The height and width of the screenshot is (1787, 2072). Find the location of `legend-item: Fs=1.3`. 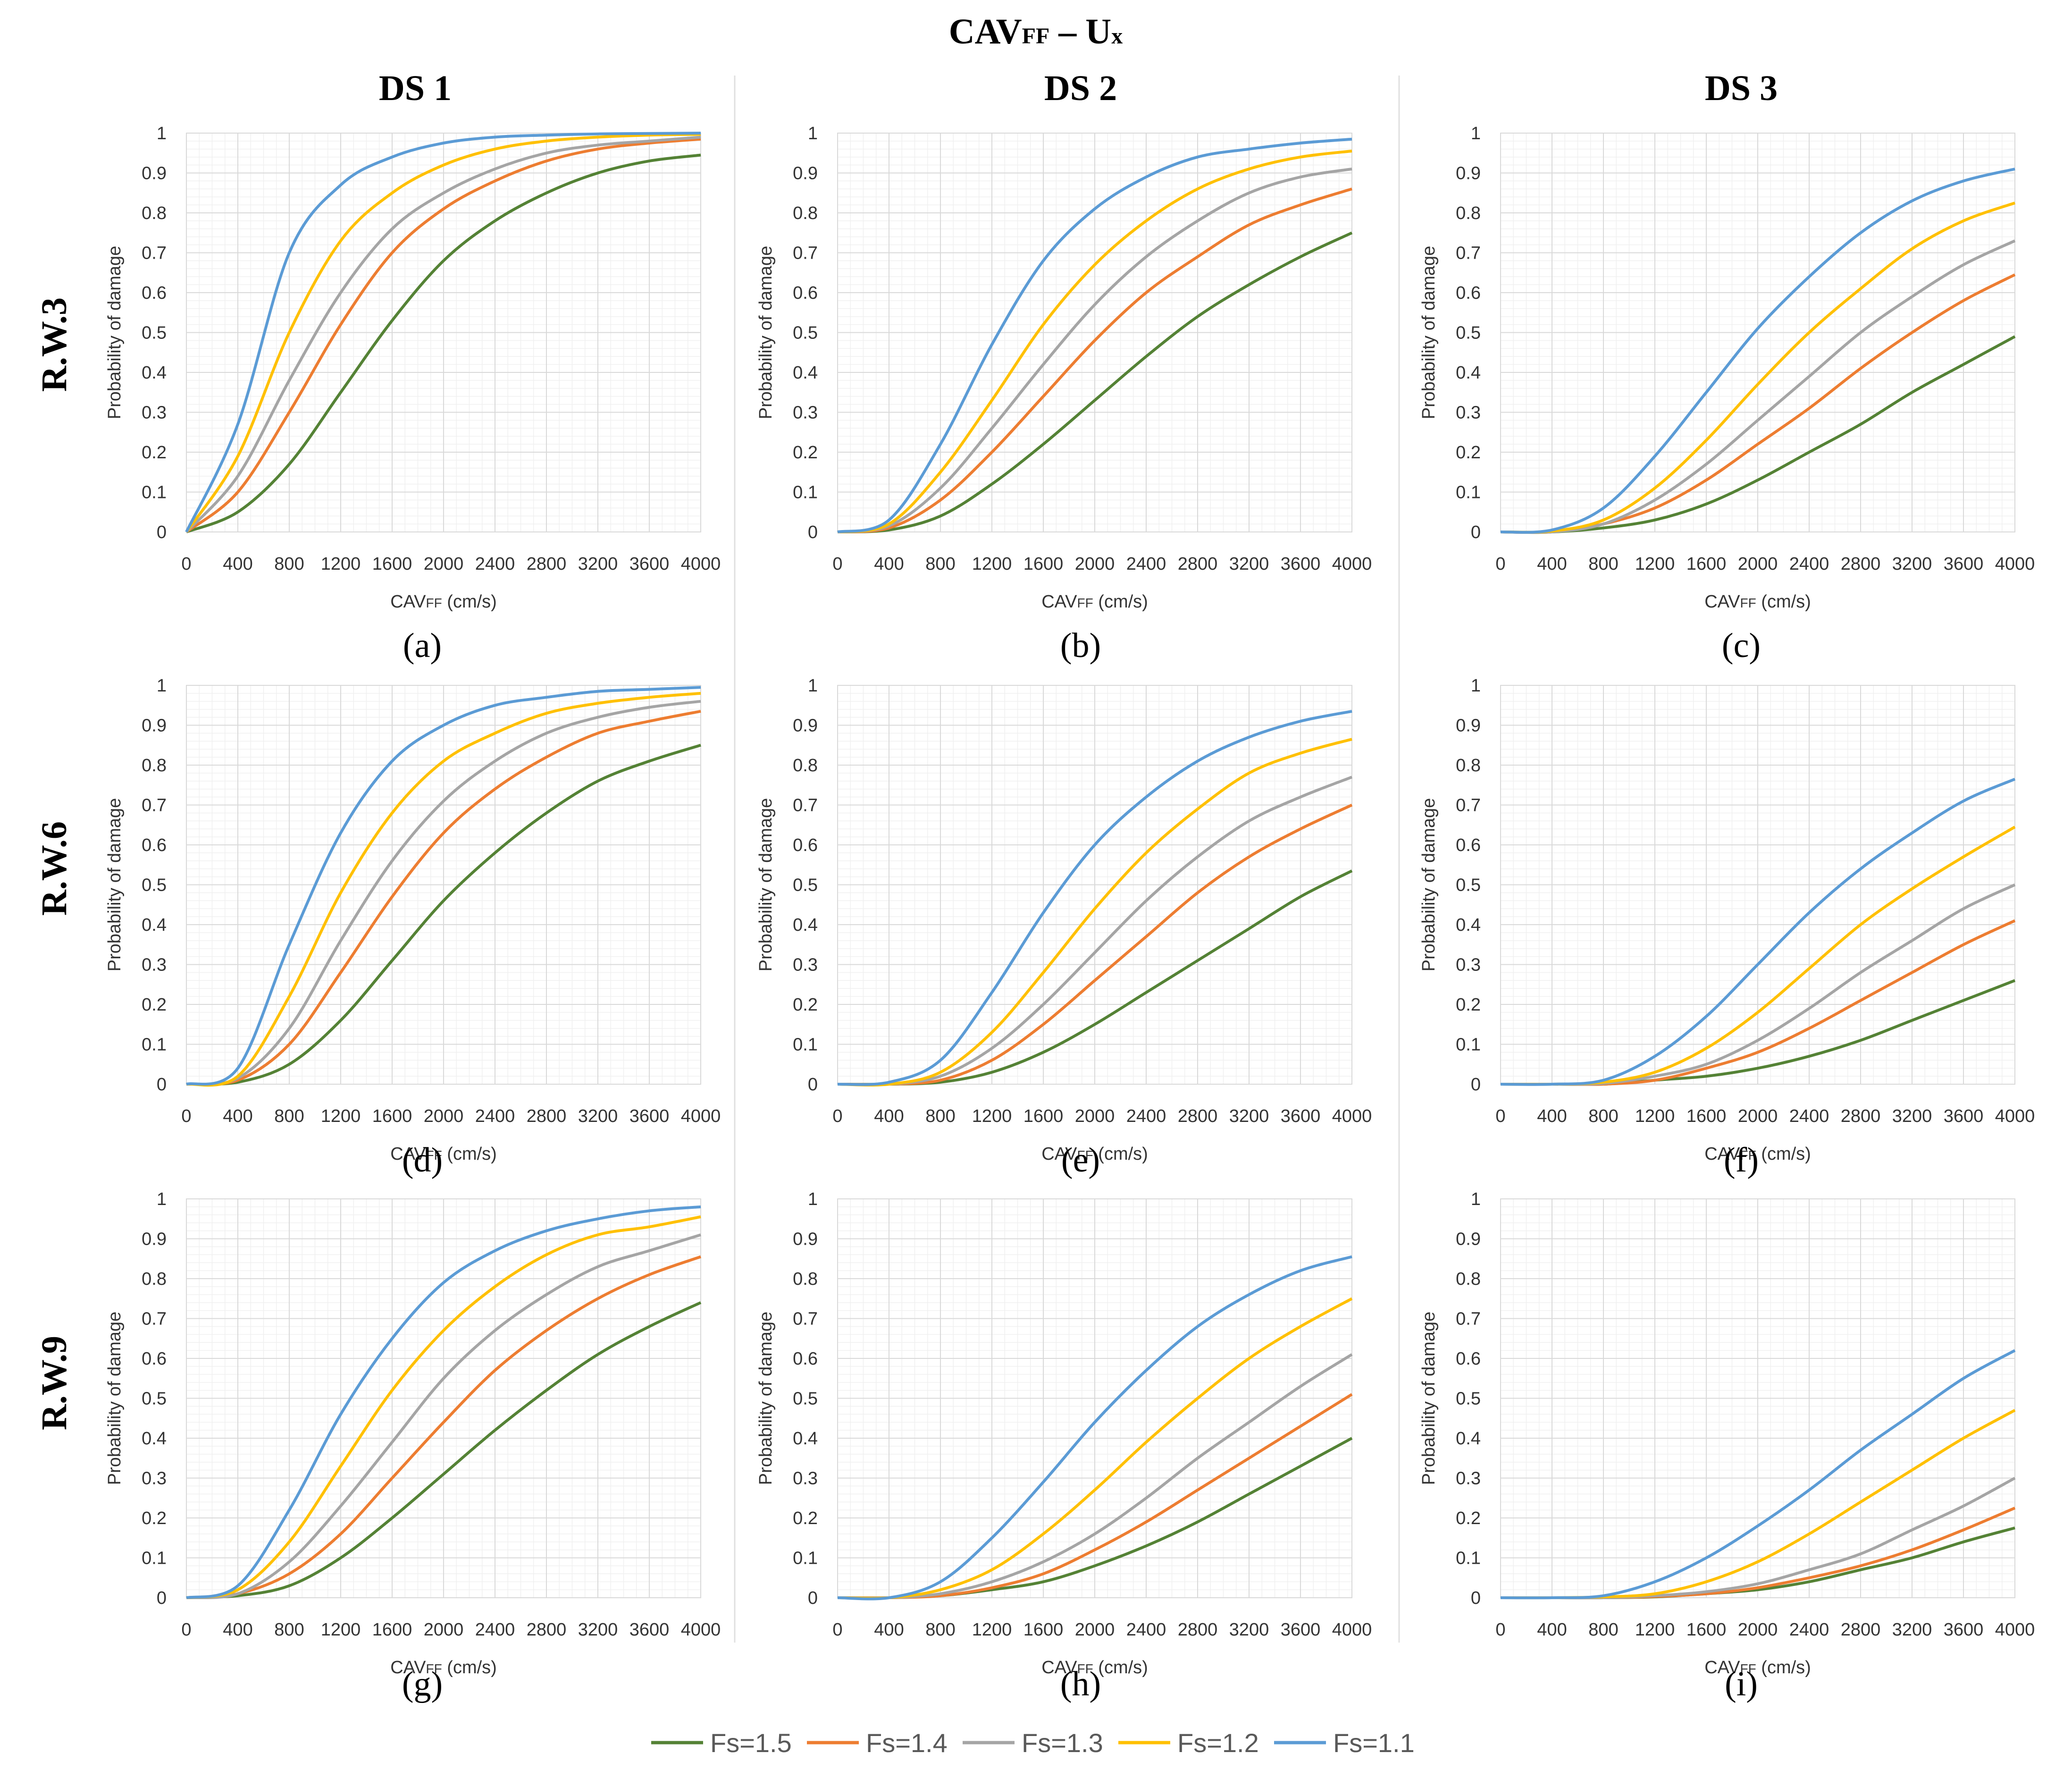

legend-item: Fs=1.3 is located at coordinates (1033, 1743).